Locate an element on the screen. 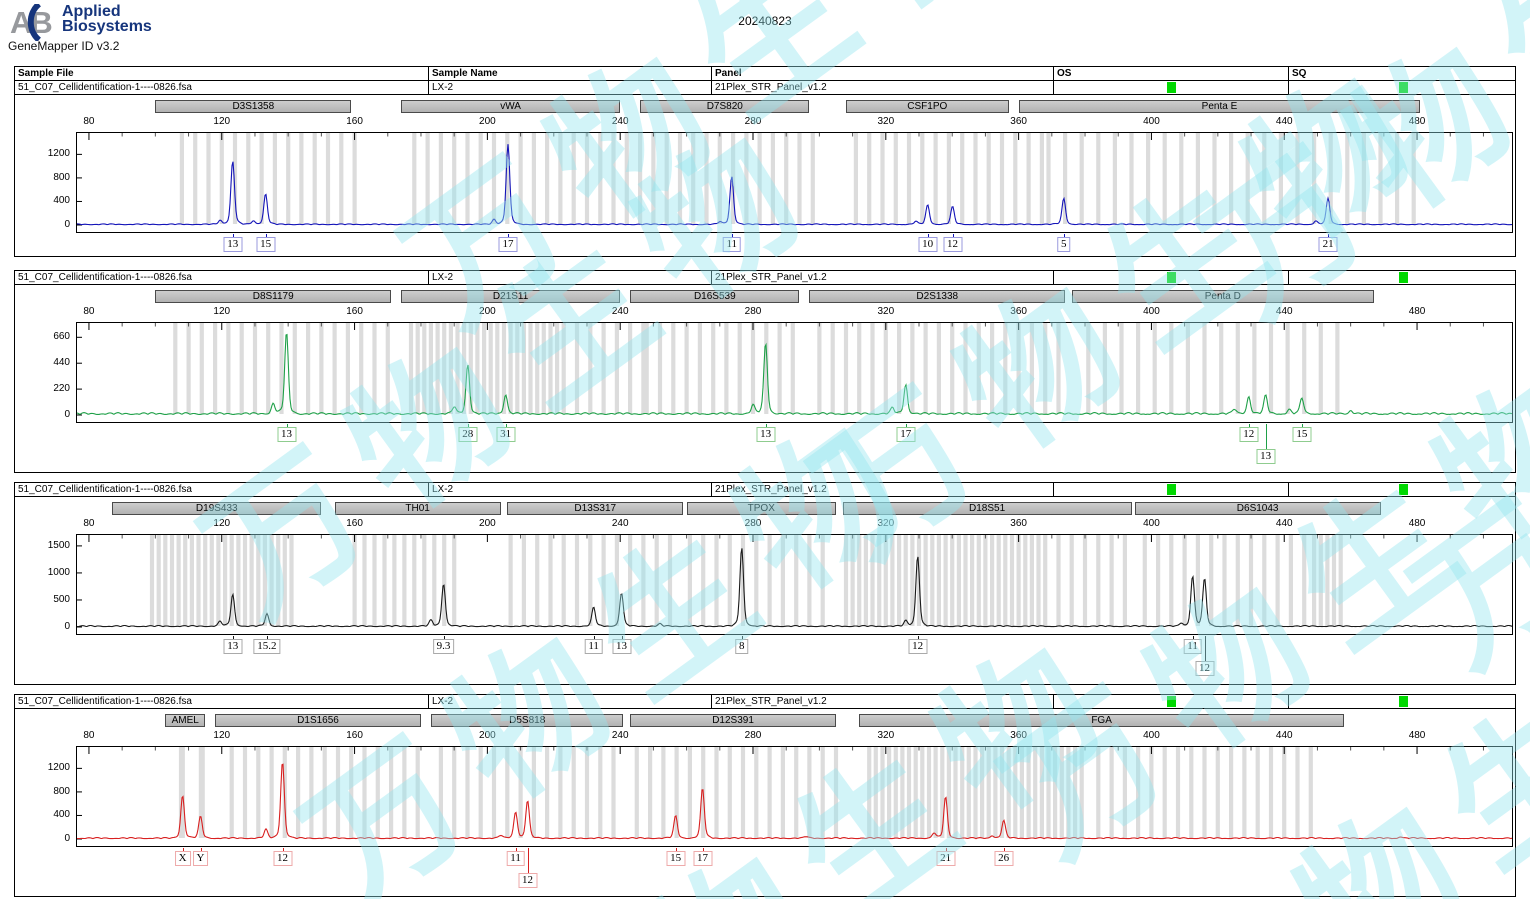 This screenshot has height=899, width=1530. x-axis-tick-label: 480 is located at coordinates (1417, 523).